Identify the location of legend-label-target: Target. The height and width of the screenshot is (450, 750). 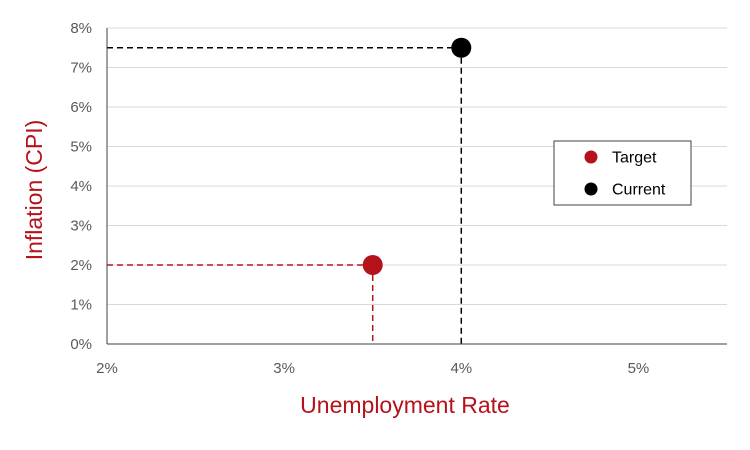
(634, 158).